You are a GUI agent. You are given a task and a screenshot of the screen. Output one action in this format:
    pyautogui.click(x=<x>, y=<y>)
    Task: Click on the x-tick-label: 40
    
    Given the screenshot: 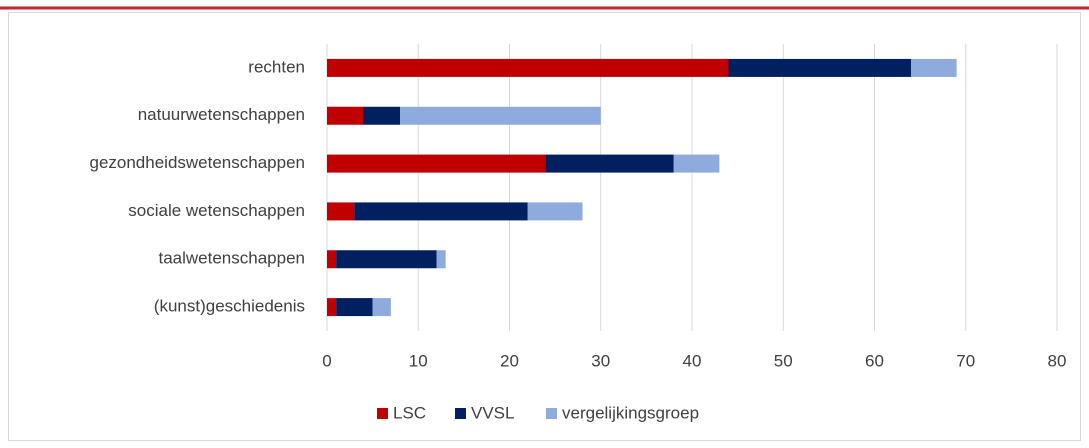 What is the action you would take?
    pyautogui.click(x=692, y=360)
    